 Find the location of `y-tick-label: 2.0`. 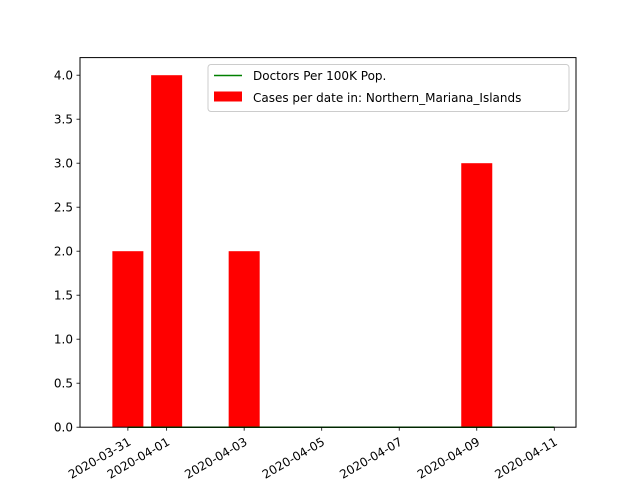

y-tick-label: 2.0 is located at coordinates (63, 252).